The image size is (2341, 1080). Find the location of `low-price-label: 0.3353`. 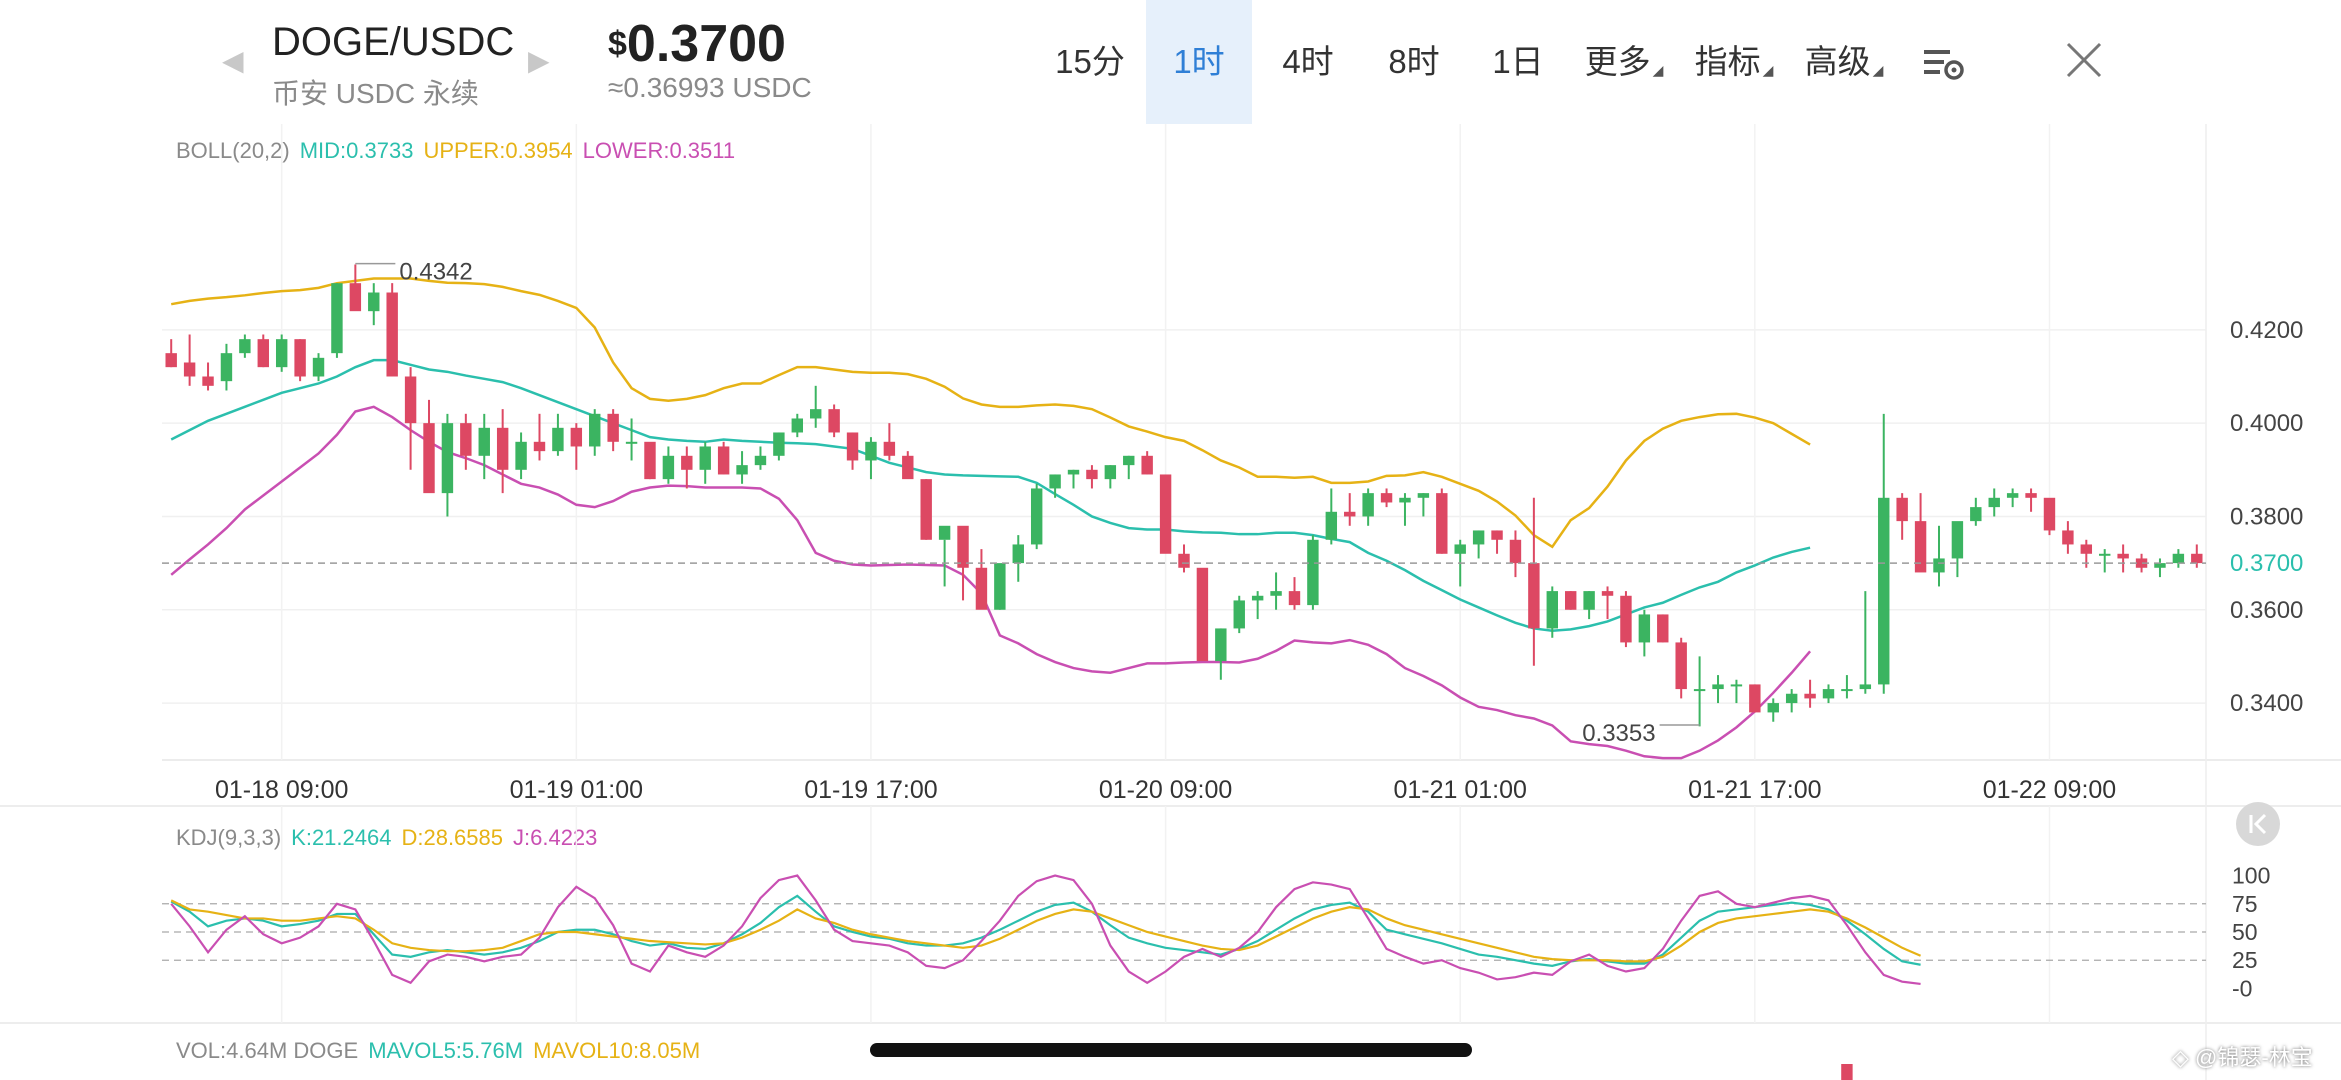

low-price-label: 0.3353 is located at coordinates (1618, 733).